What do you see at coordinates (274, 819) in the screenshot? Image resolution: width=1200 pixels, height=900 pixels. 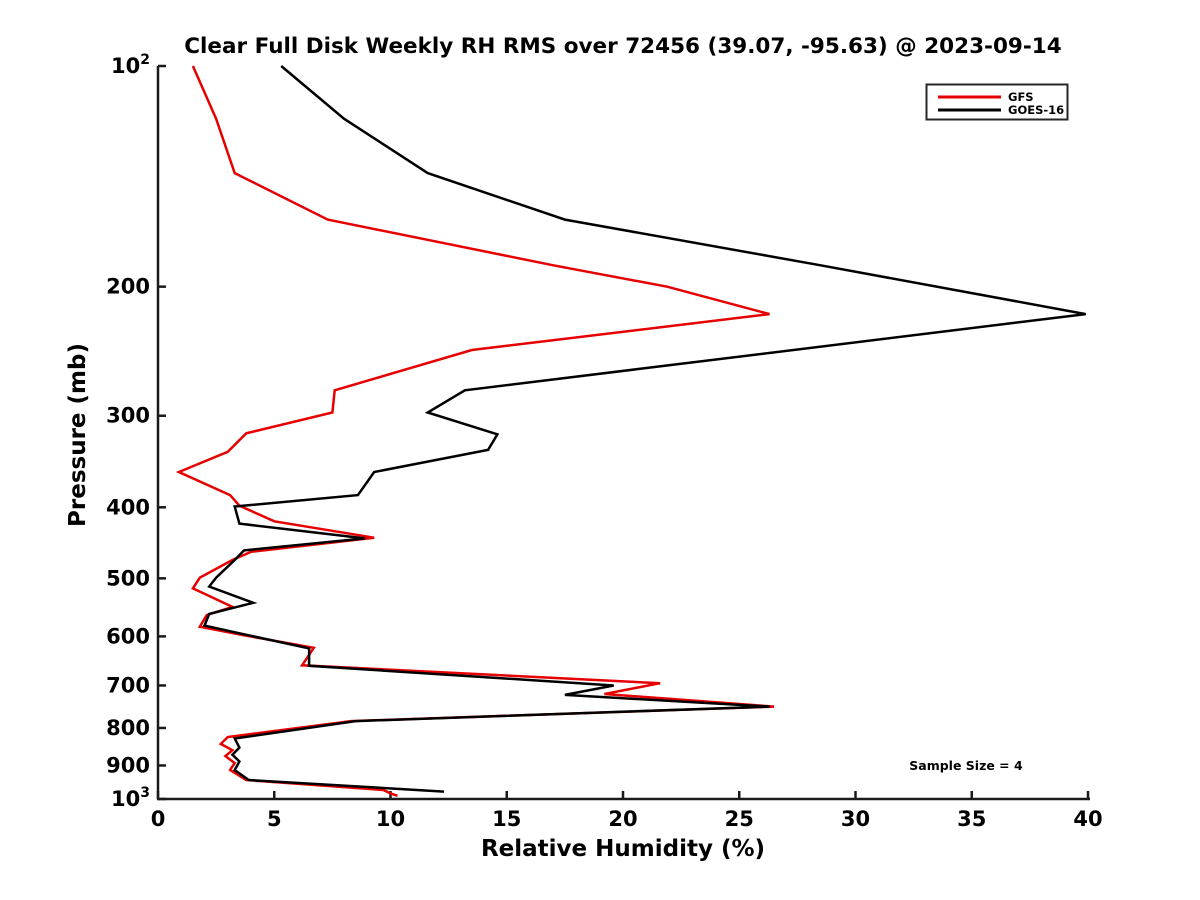 I see `x-tick-label: 5` at bounding box center [274, 819].